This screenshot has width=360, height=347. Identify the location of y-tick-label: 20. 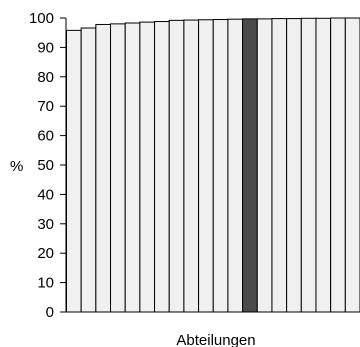
(45, 253).